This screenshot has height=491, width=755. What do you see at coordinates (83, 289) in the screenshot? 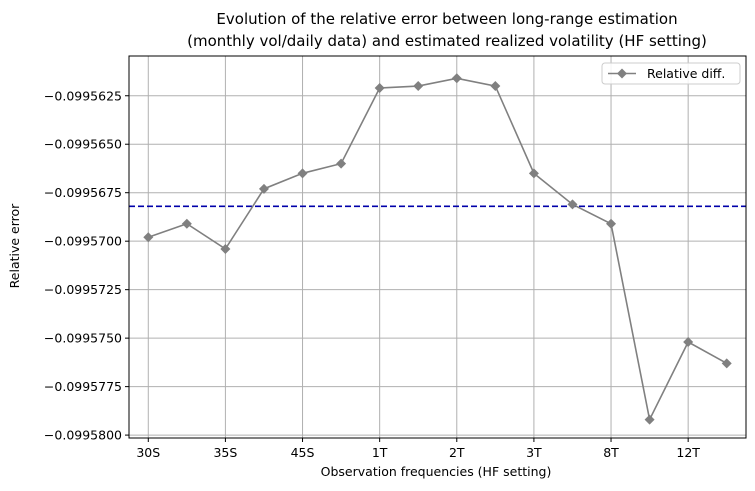
I see `y-tick-label: −0.0995725` at bounding box center [83, 289].